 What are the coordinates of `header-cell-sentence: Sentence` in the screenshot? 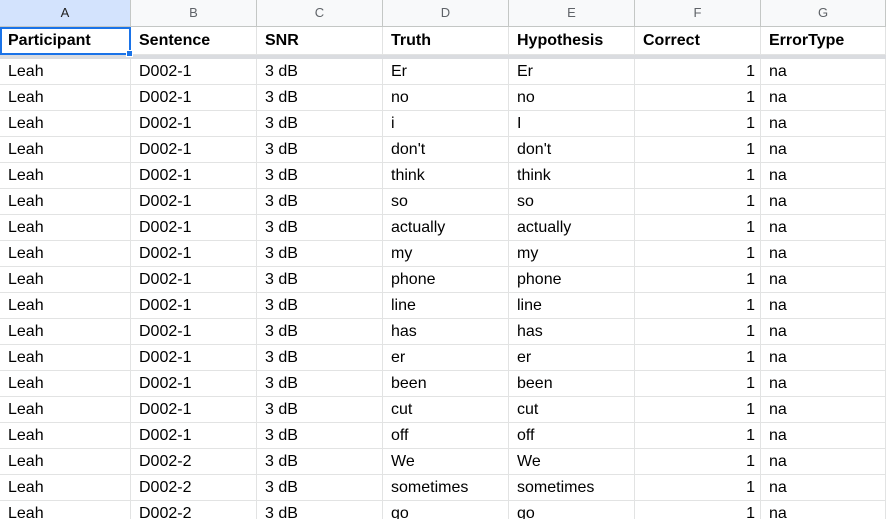 It's located at (194, 40).